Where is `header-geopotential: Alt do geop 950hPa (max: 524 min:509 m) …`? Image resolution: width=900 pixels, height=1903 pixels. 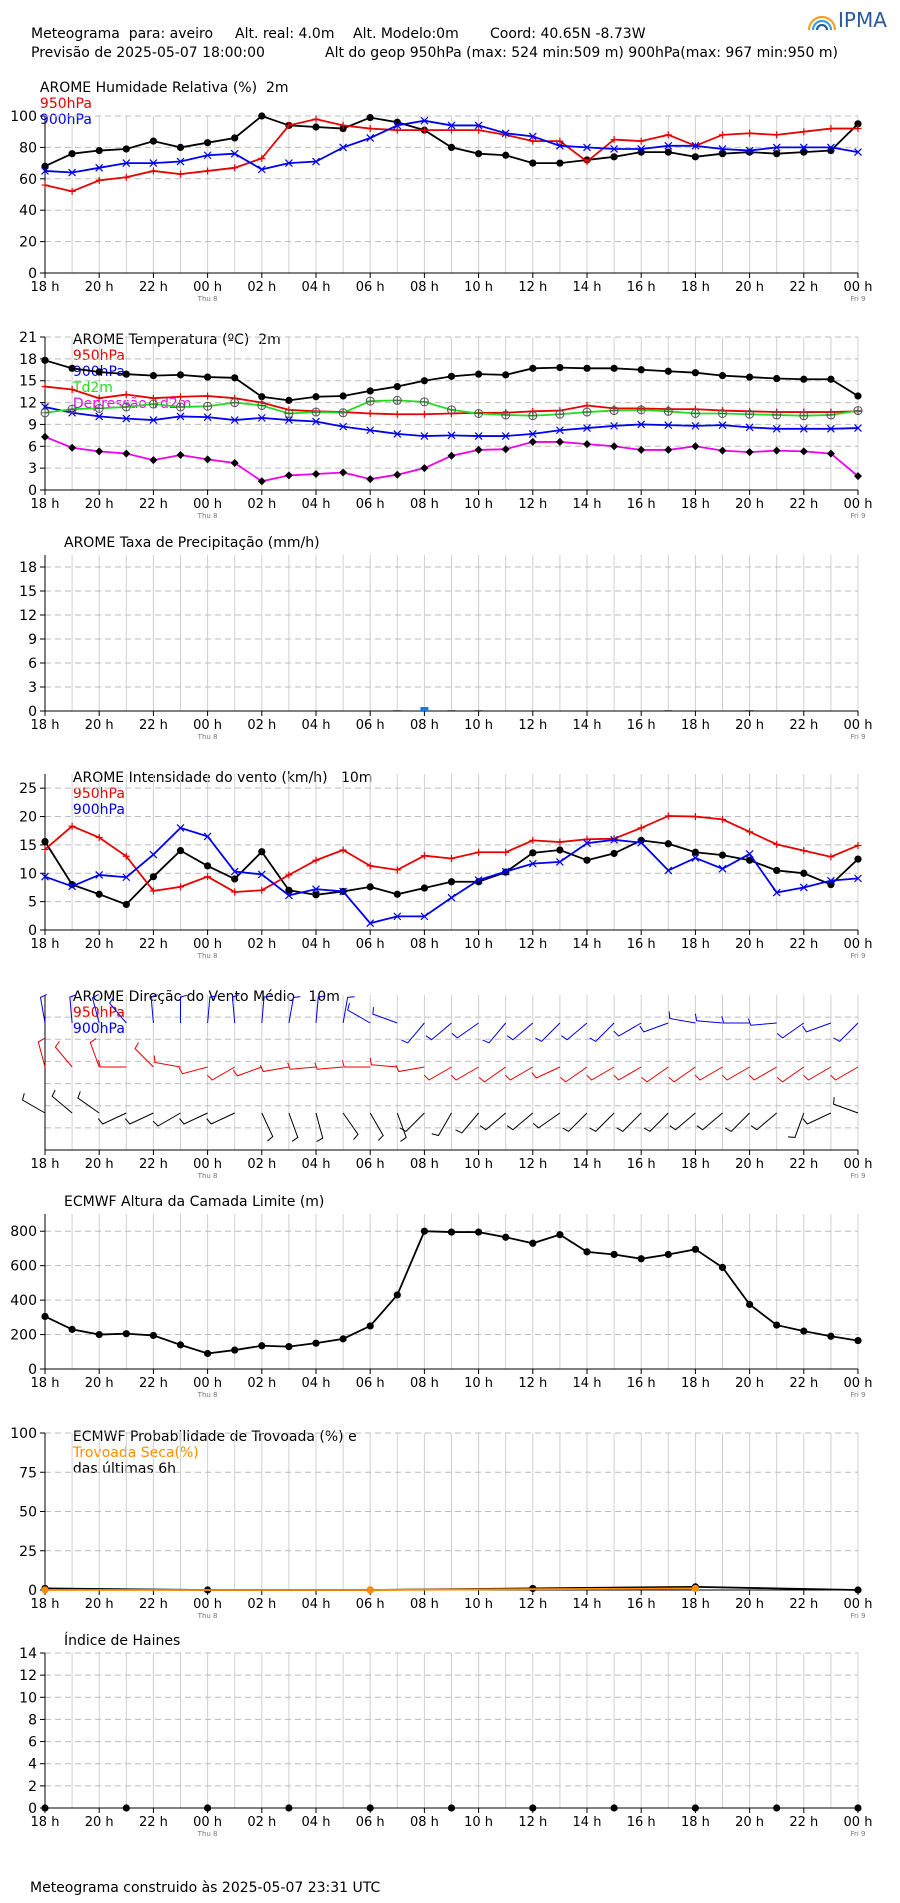
header-geopotential: Alt do geop 950hPa (max: 524 min:509 m) … is located at coordinates (581, 53).